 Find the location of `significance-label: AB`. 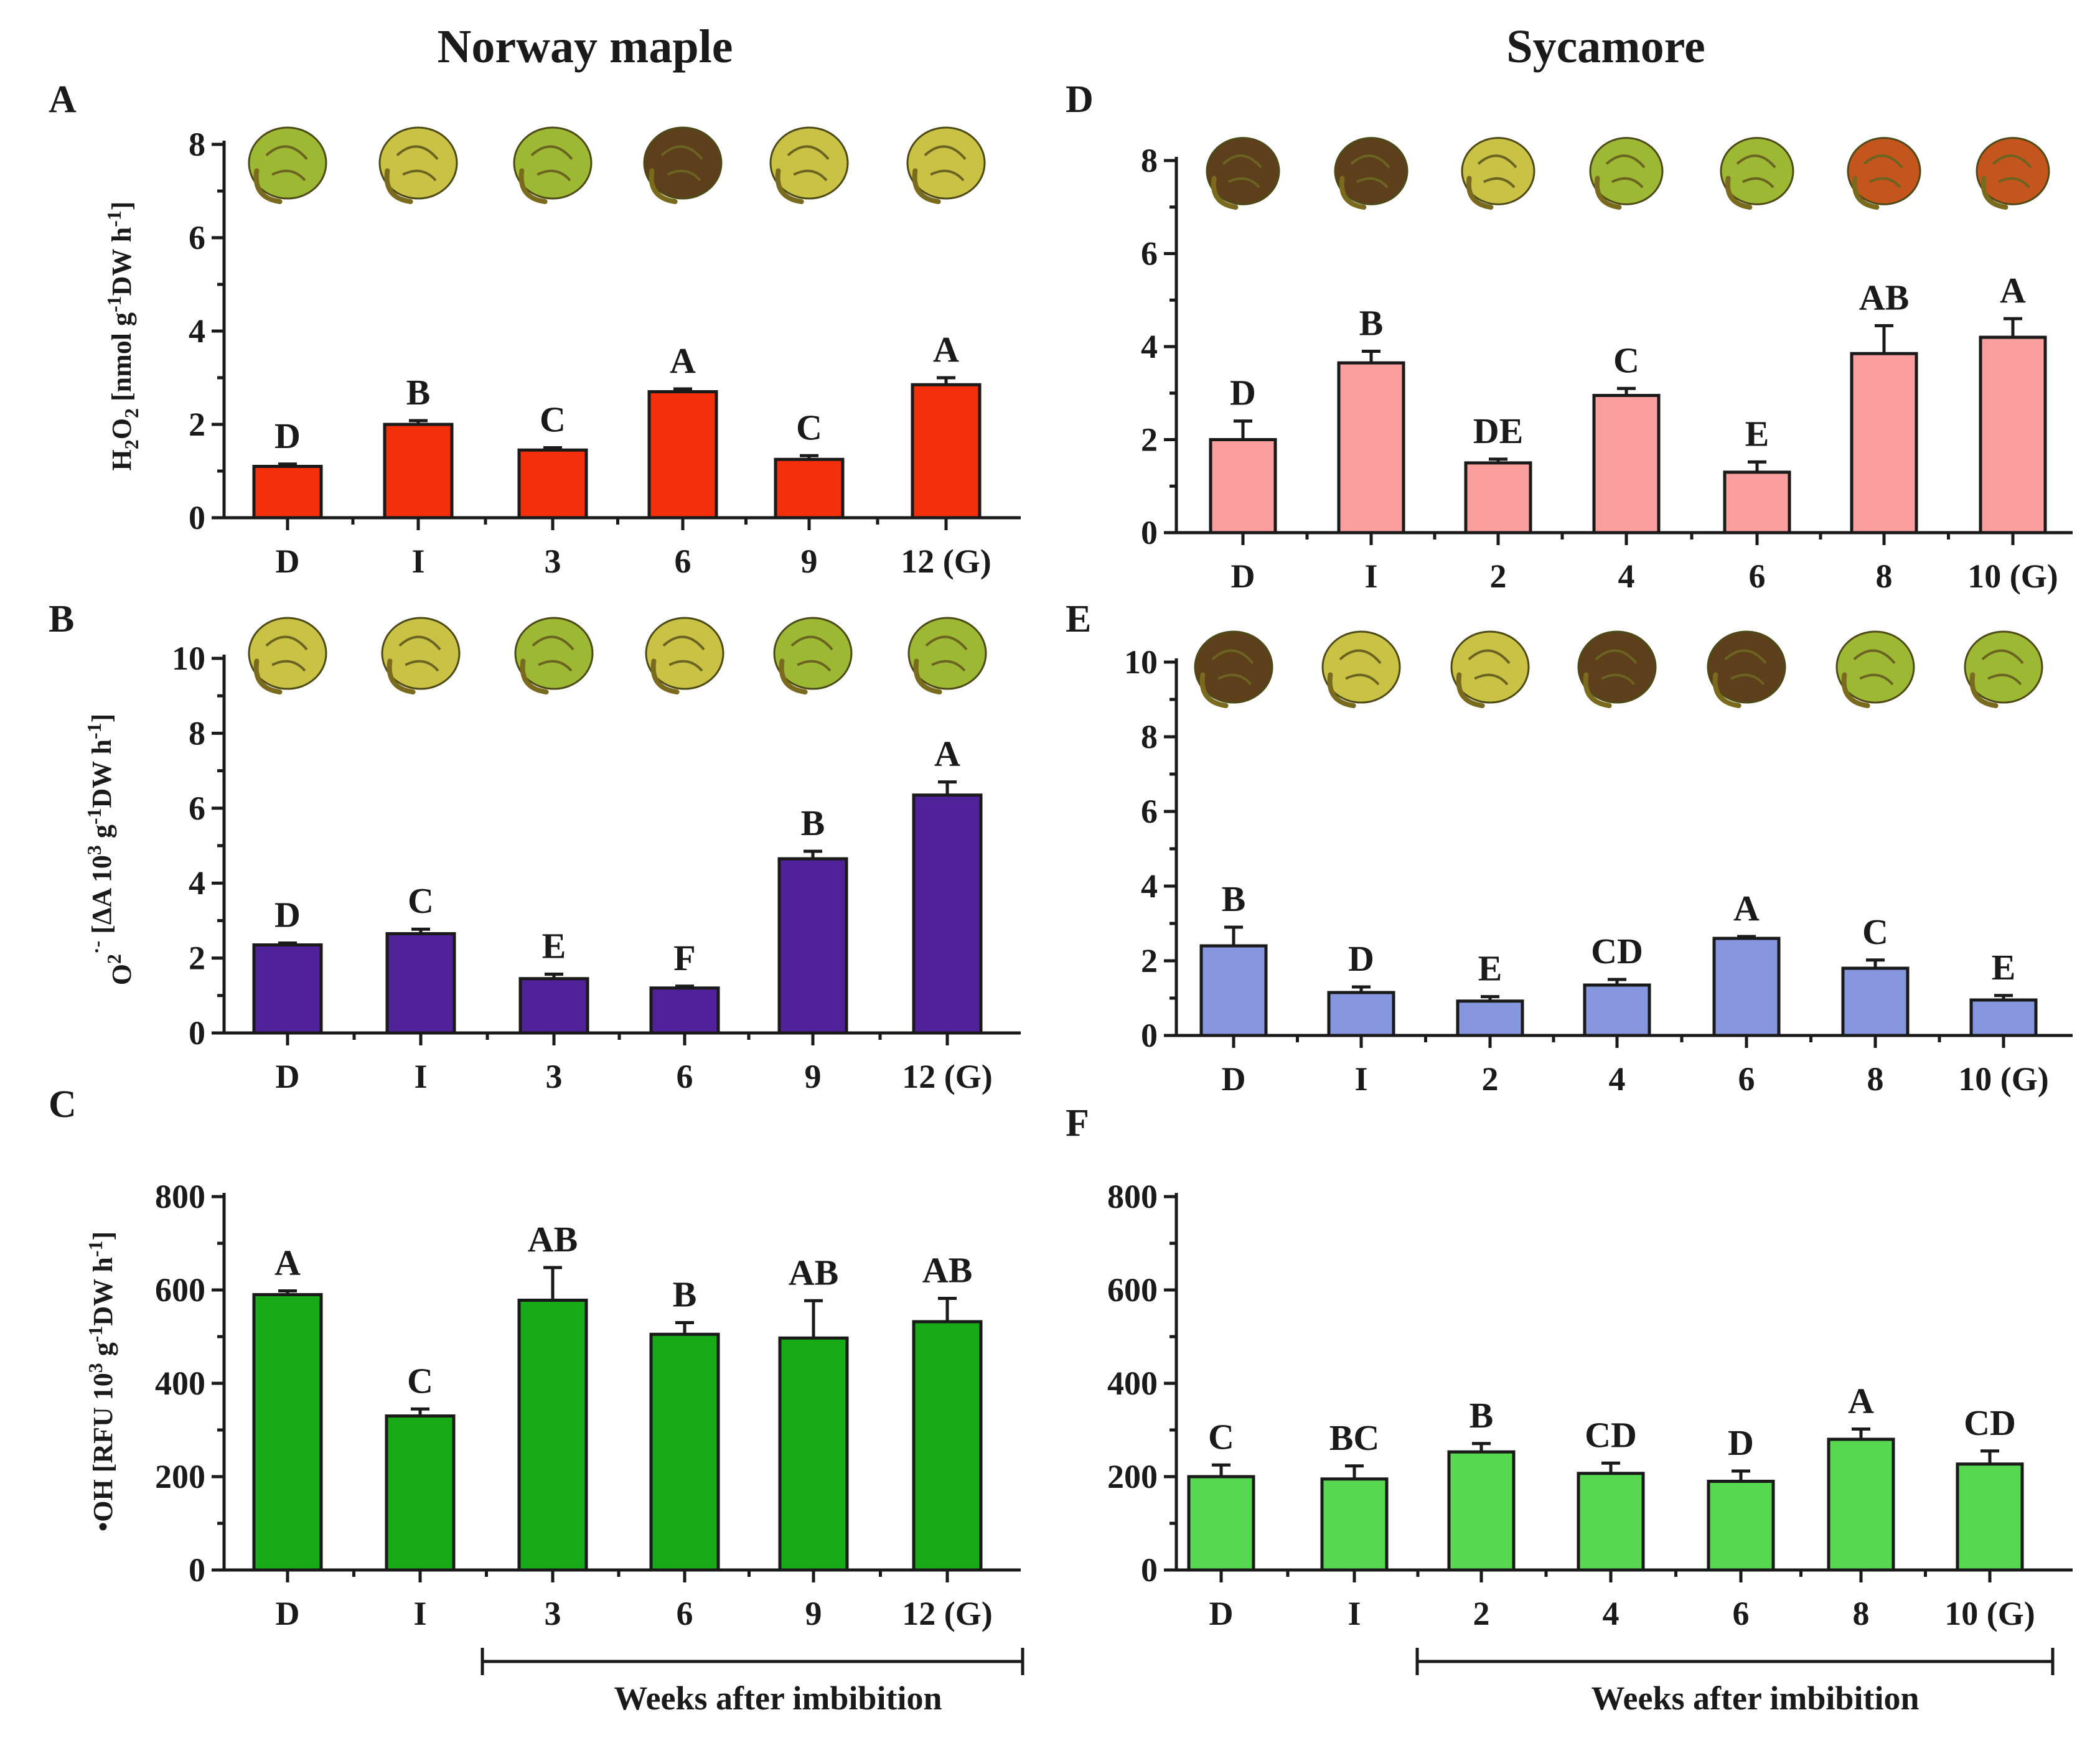

significance-label: AB is located at coordinates (553, 1239).